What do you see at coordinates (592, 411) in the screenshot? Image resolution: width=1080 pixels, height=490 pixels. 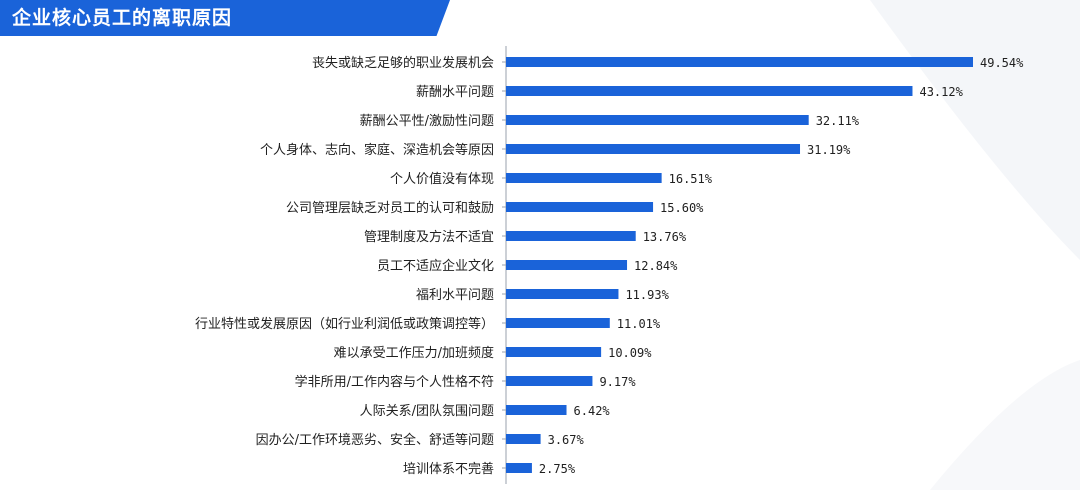 I see `value-label: 6.42%` at bounding box center [592, 411].